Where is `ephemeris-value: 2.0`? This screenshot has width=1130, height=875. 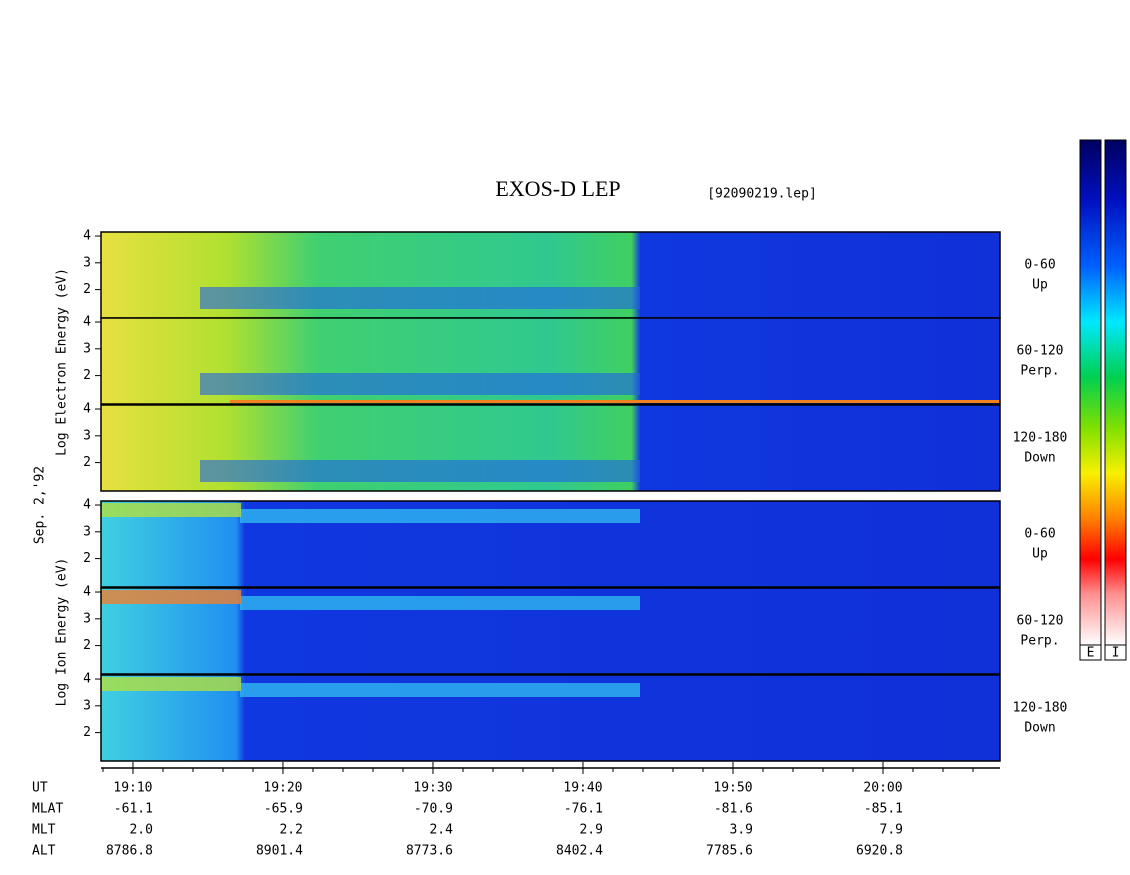
ephemeris-value: 2.0 is located at coordinates (140, 830).